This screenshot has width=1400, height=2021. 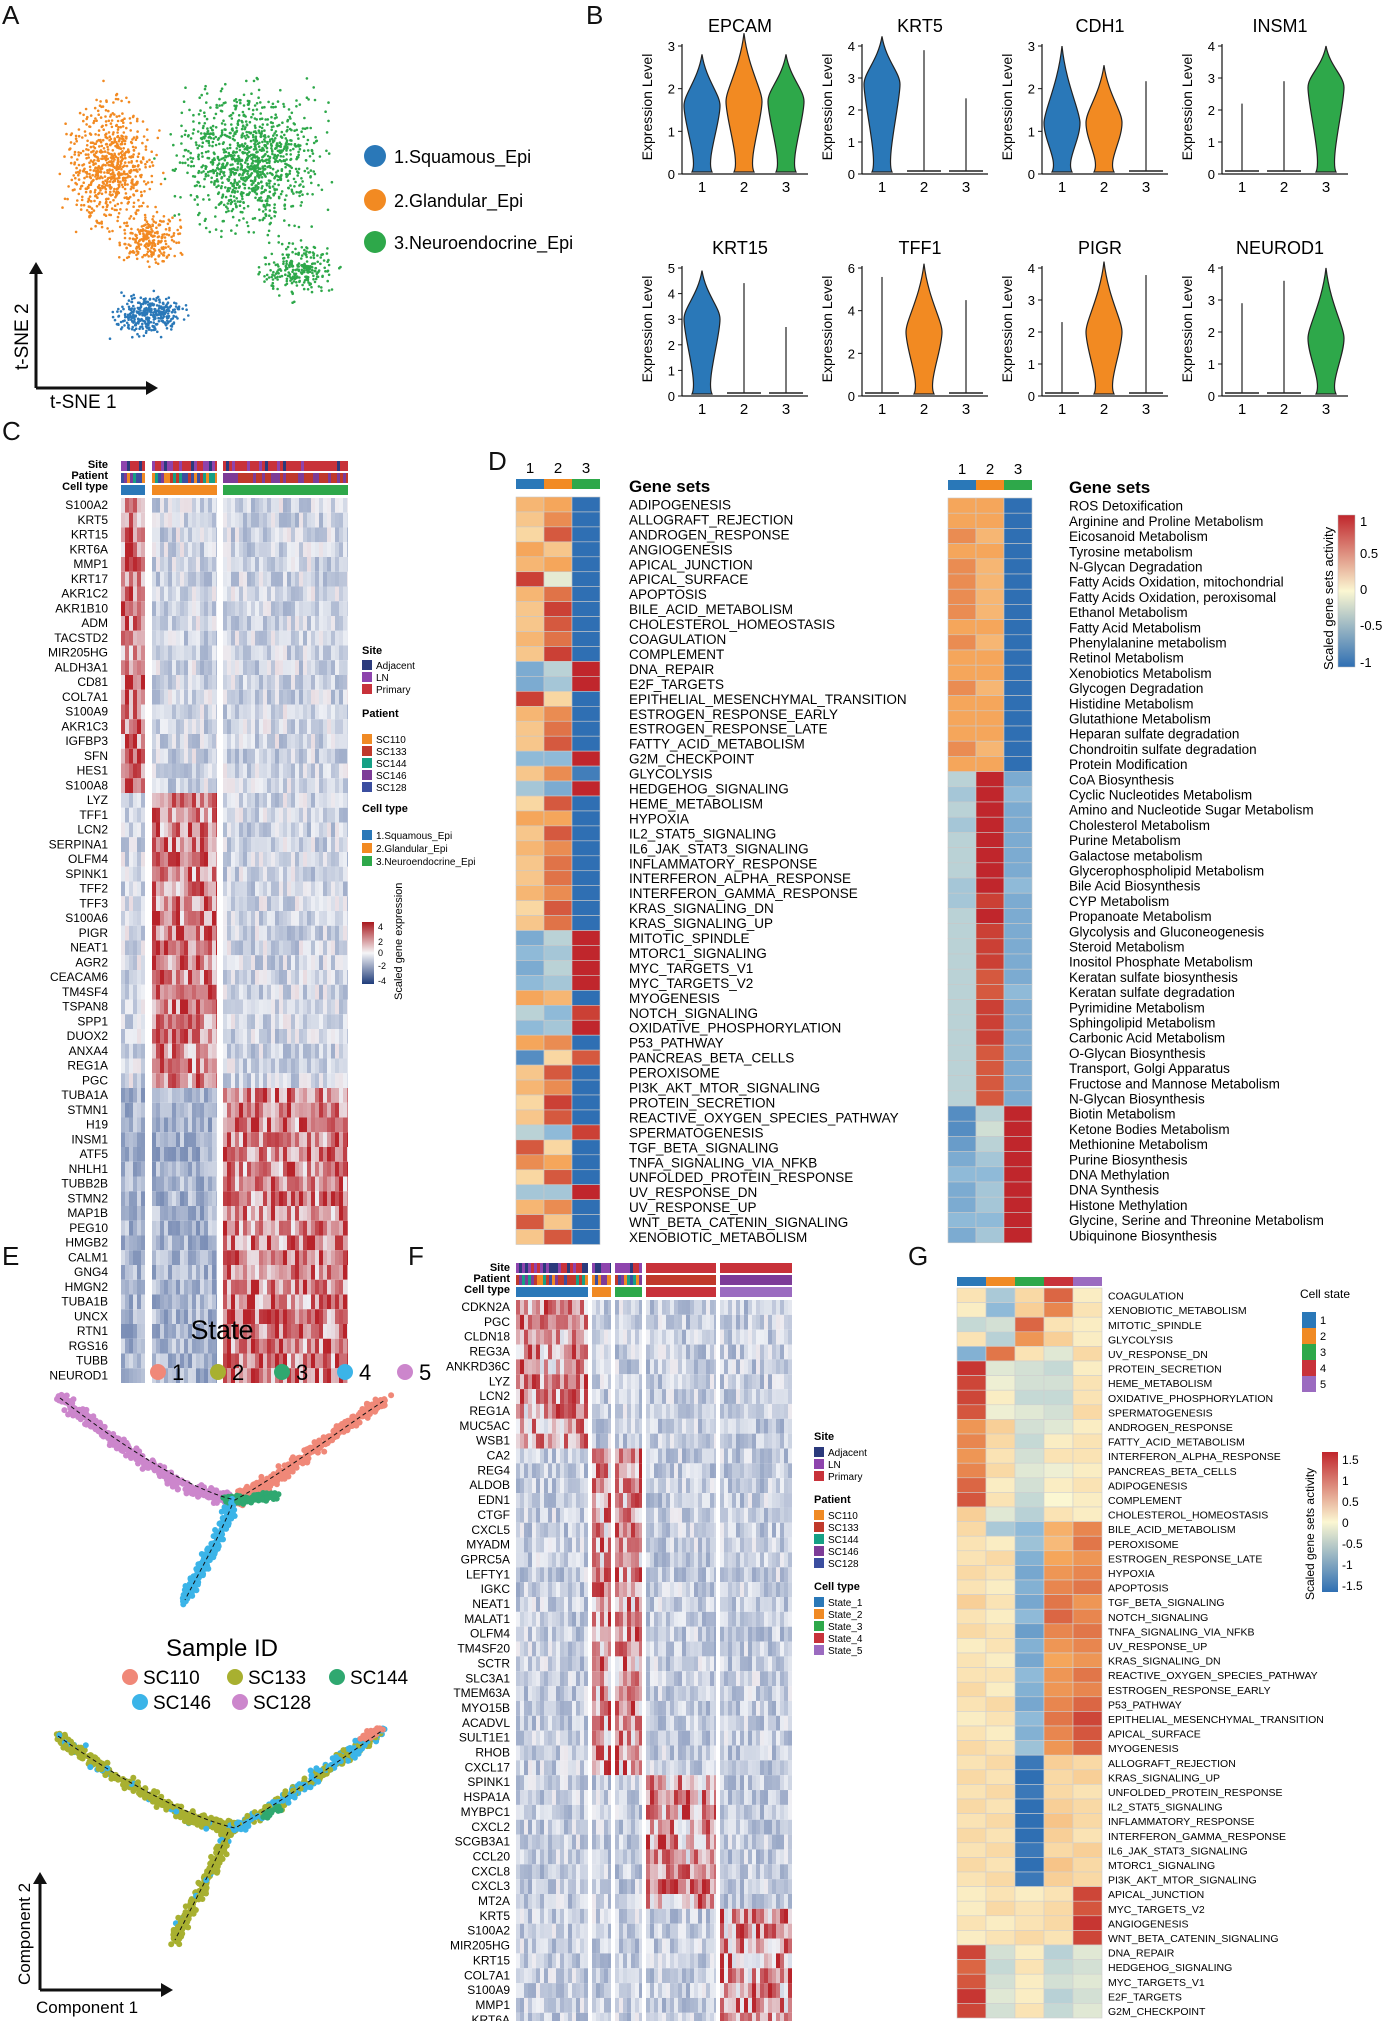 What do you see at coordinates (299, 478) in the screenshot?
I see `c-patient-track-cell` at bounding box center [299, 478].